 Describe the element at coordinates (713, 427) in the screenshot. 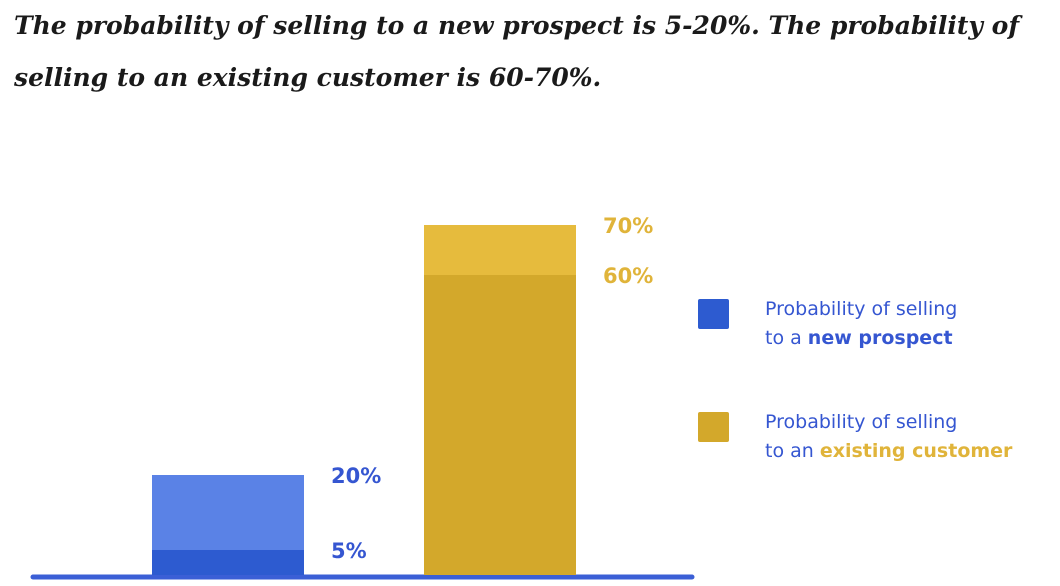

I see `legend-swatch-existing-customer` at that location.